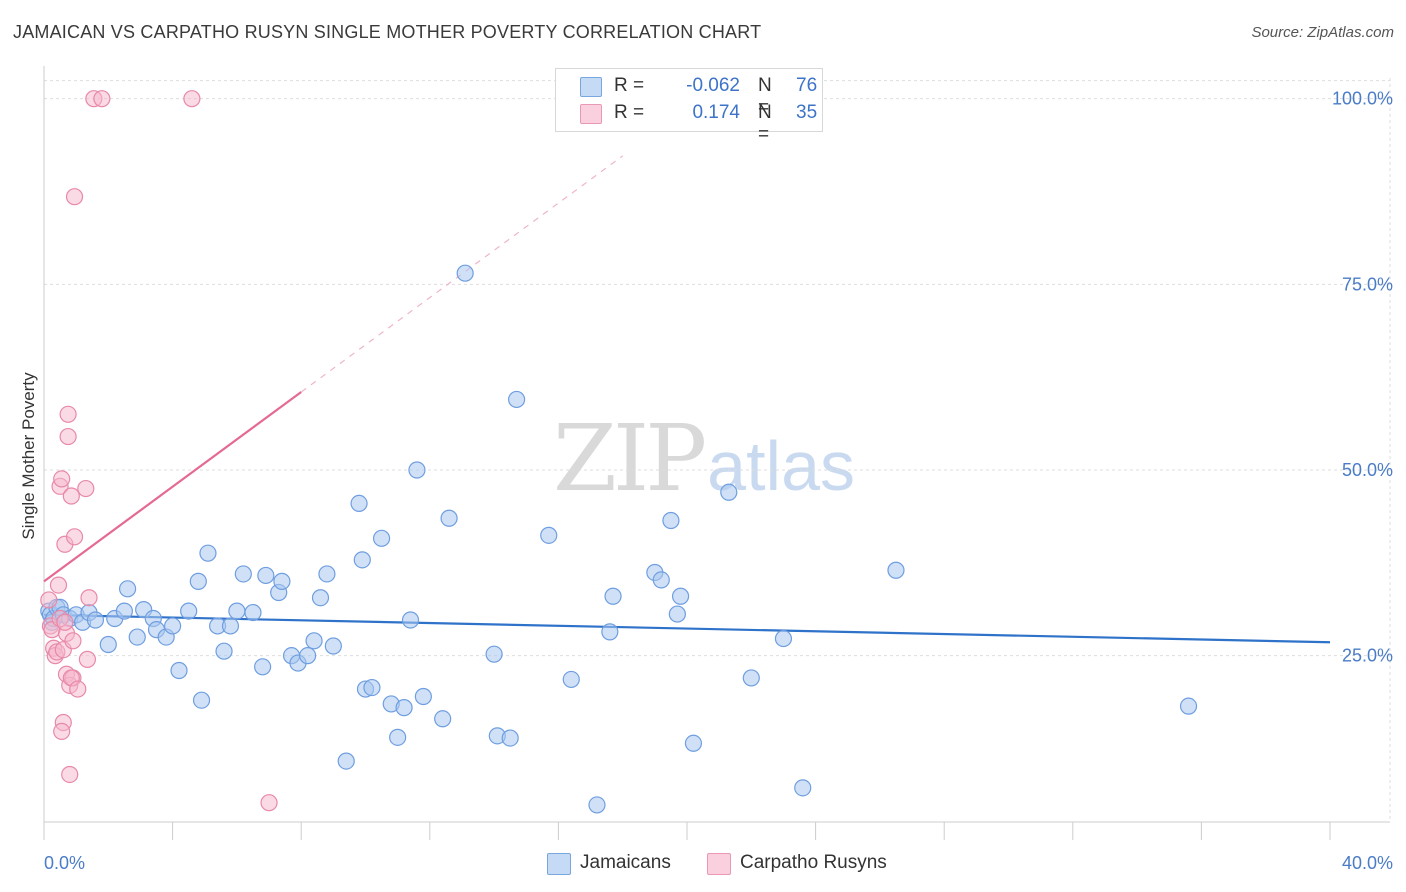 Image resolution: width=1406 pixels, height=892 pixels. Describe the element at coordinates (813, 862) in the screenshot. I see `series-label-carpatho-rusyns: Carpatho Rusyns` at that location.